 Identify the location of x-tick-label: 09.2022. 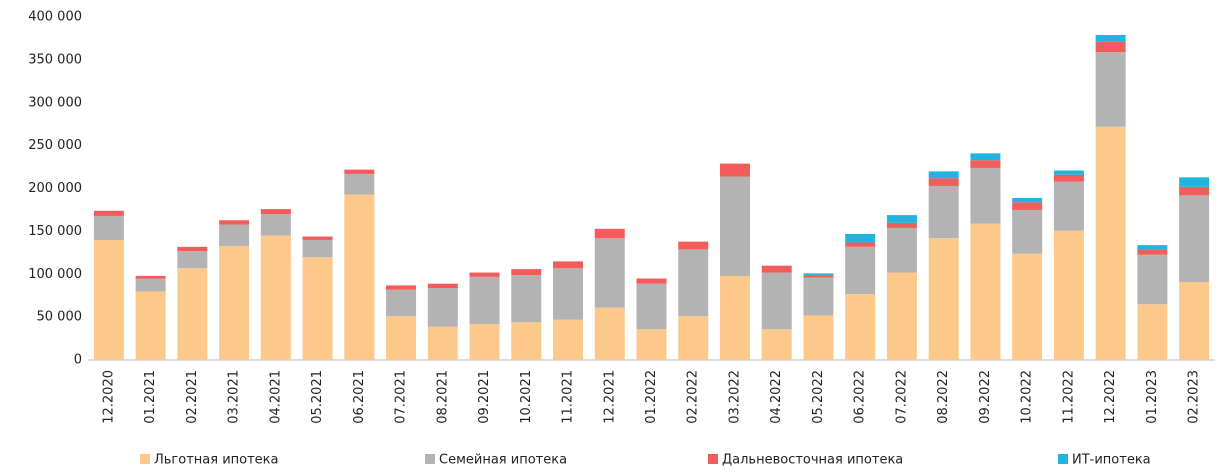
(985, 397).